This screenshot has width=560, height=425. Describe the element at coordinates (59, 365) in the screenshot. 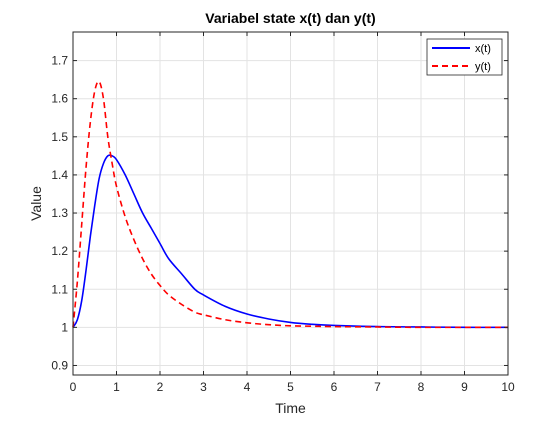

I see `y-tick-label: 0.9` at that location.